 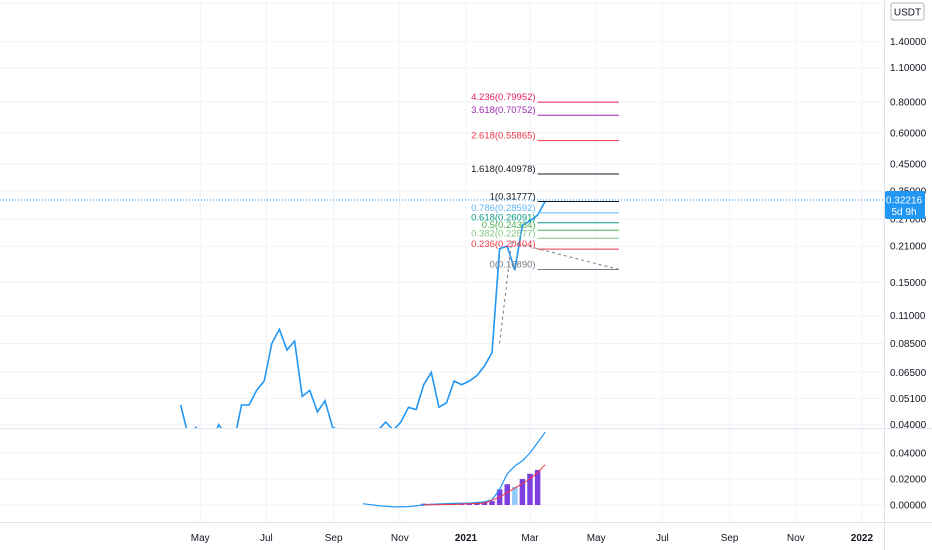 What do you see at coordinates (908, 283) in the screenshot?
I see `price-axis-tick-label: 0.15000` at bounding box center [908, 283].